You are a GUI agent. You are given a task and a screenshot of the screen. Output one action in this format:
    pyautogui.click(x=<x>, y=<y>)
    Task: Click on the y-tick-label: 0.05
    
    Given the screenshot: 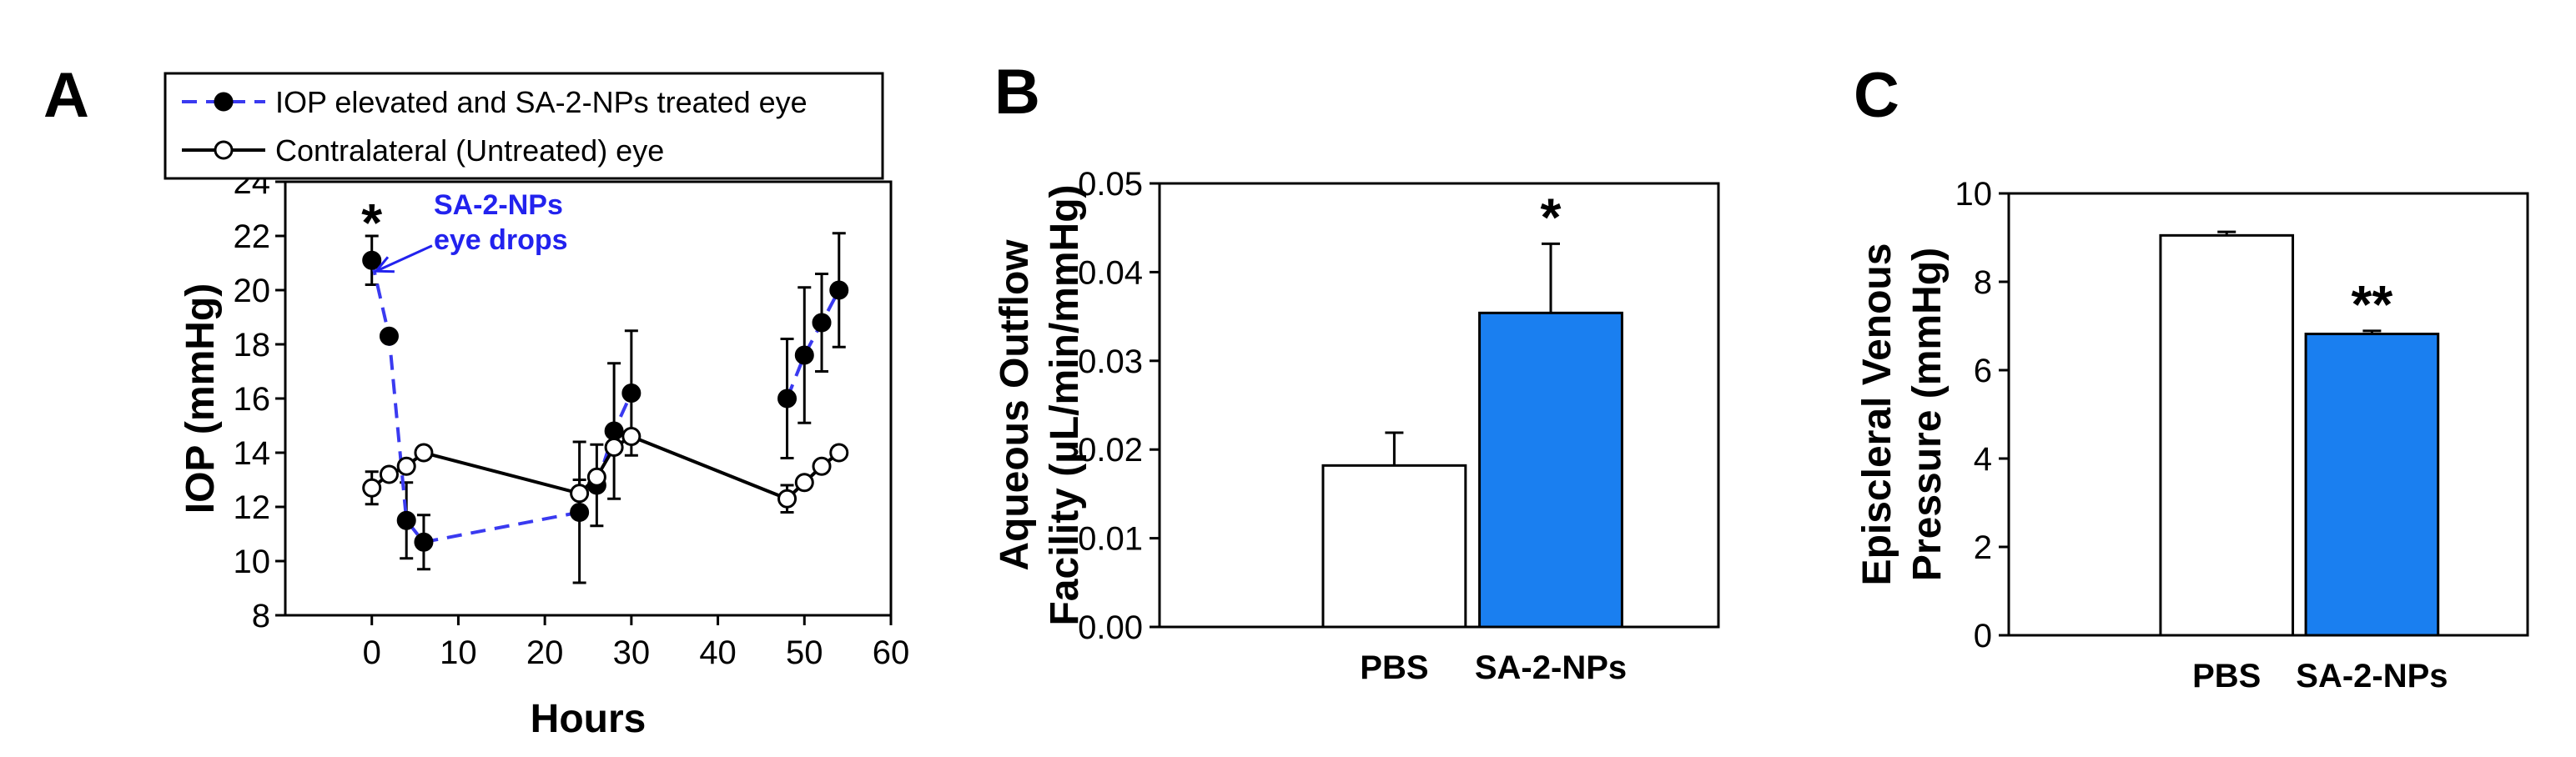 What is the action you would take?
    pyautogui.click(x=1110, y=184)
    